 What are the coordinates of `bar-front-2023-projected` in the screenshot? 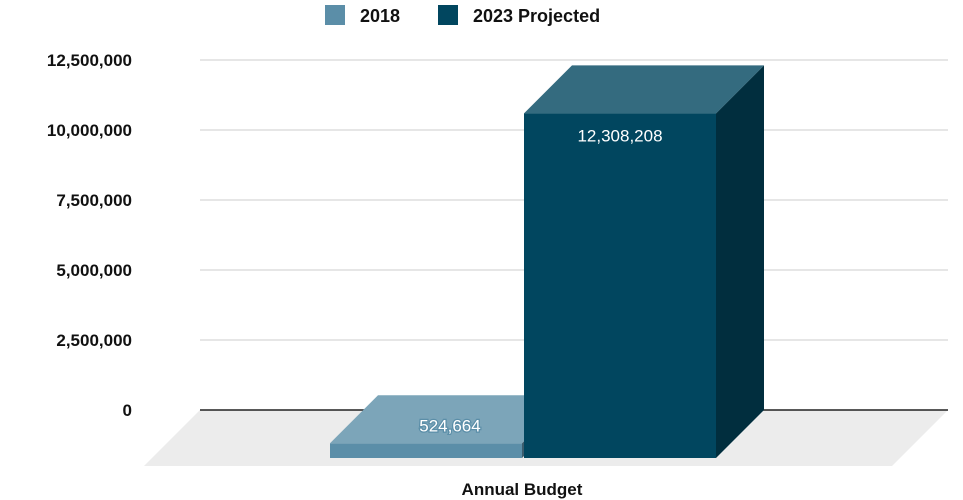 It's located at (620, 285).